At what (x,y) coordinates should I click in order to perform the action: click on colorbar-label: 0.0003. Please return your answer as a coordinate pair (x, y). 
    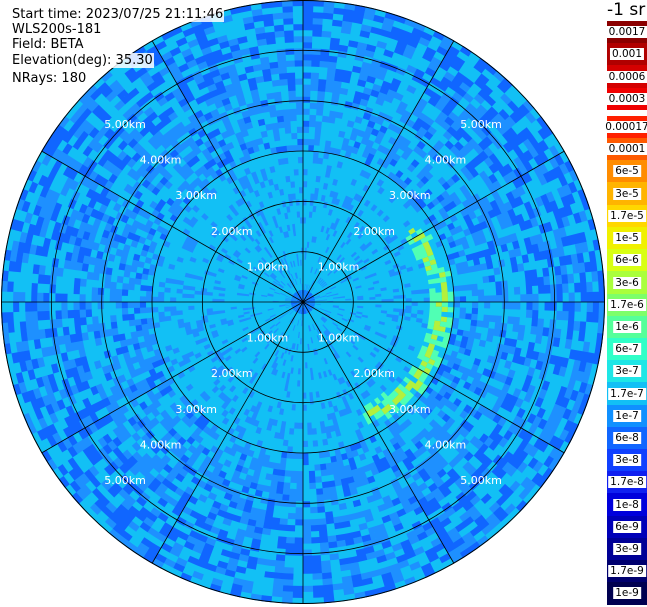
    Looking at the image, I should click on (626, 98).